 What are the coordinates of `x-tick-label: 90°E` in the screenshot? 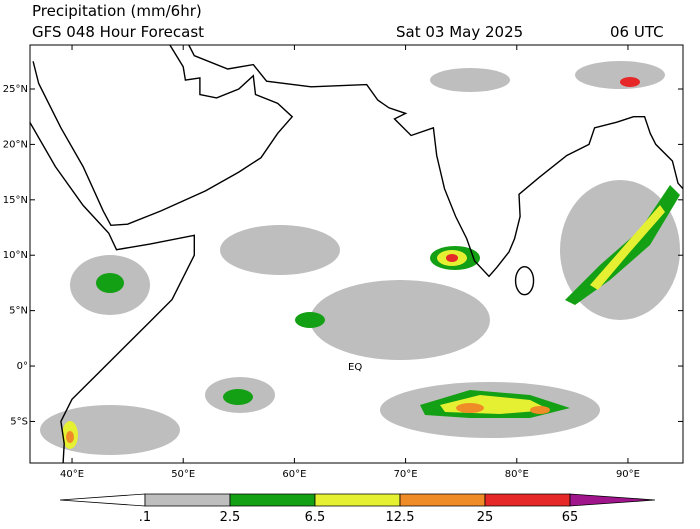 It's located at (628, 474).